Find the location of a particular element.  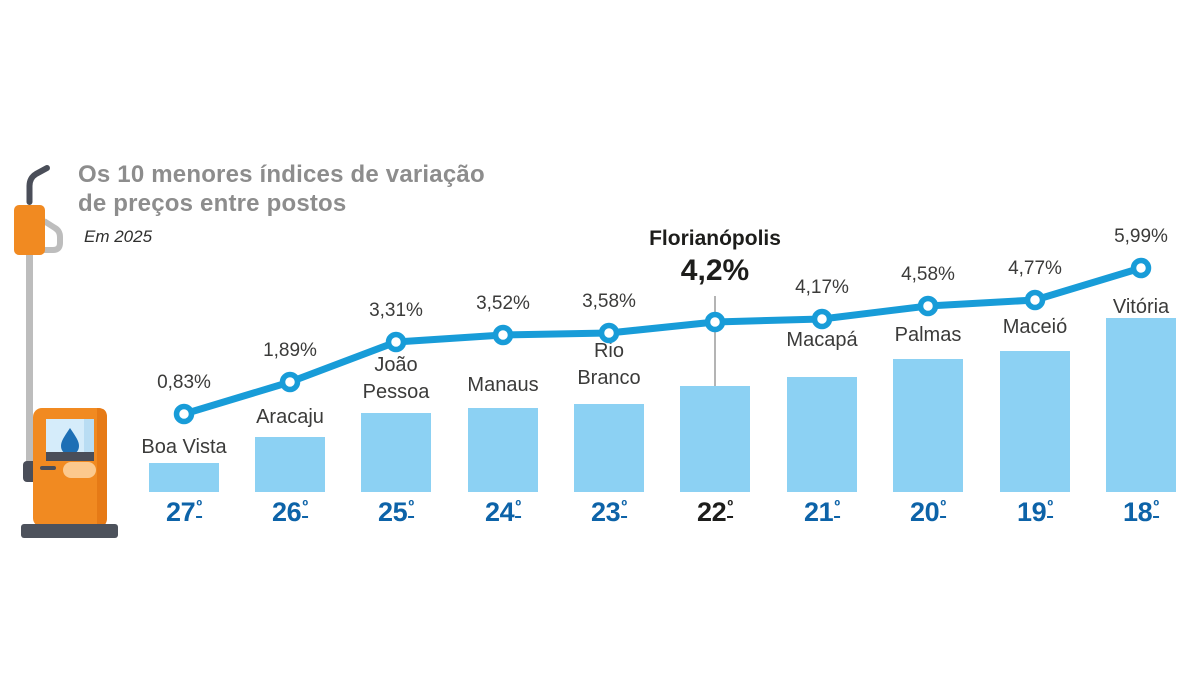

rank-label-manaus: 24º is located at coordinates (503, 512).